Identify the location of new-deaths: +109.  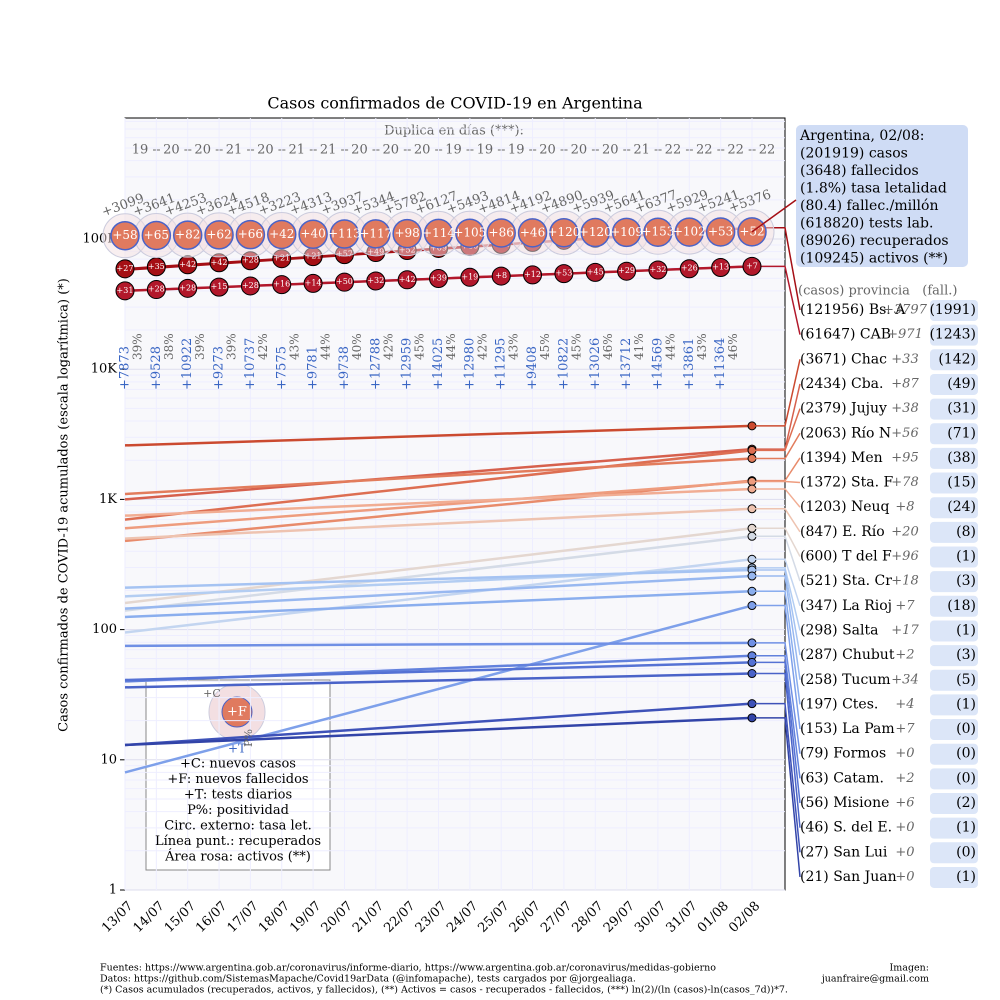
(626, 232).